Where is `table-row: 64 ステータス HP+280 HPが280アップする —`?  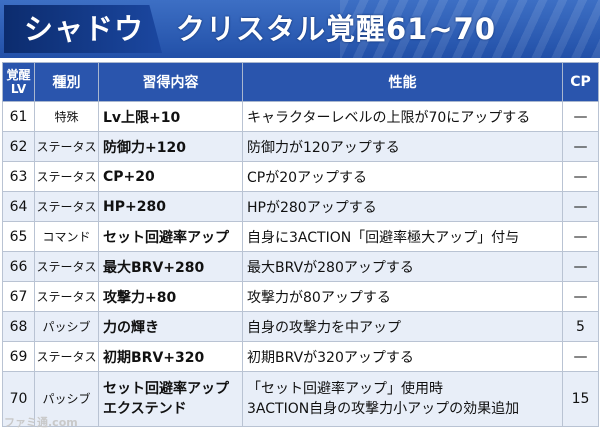
table-row: 64 ステータス HP+280 HPが280アップする — is located at coordinates (300, 206).